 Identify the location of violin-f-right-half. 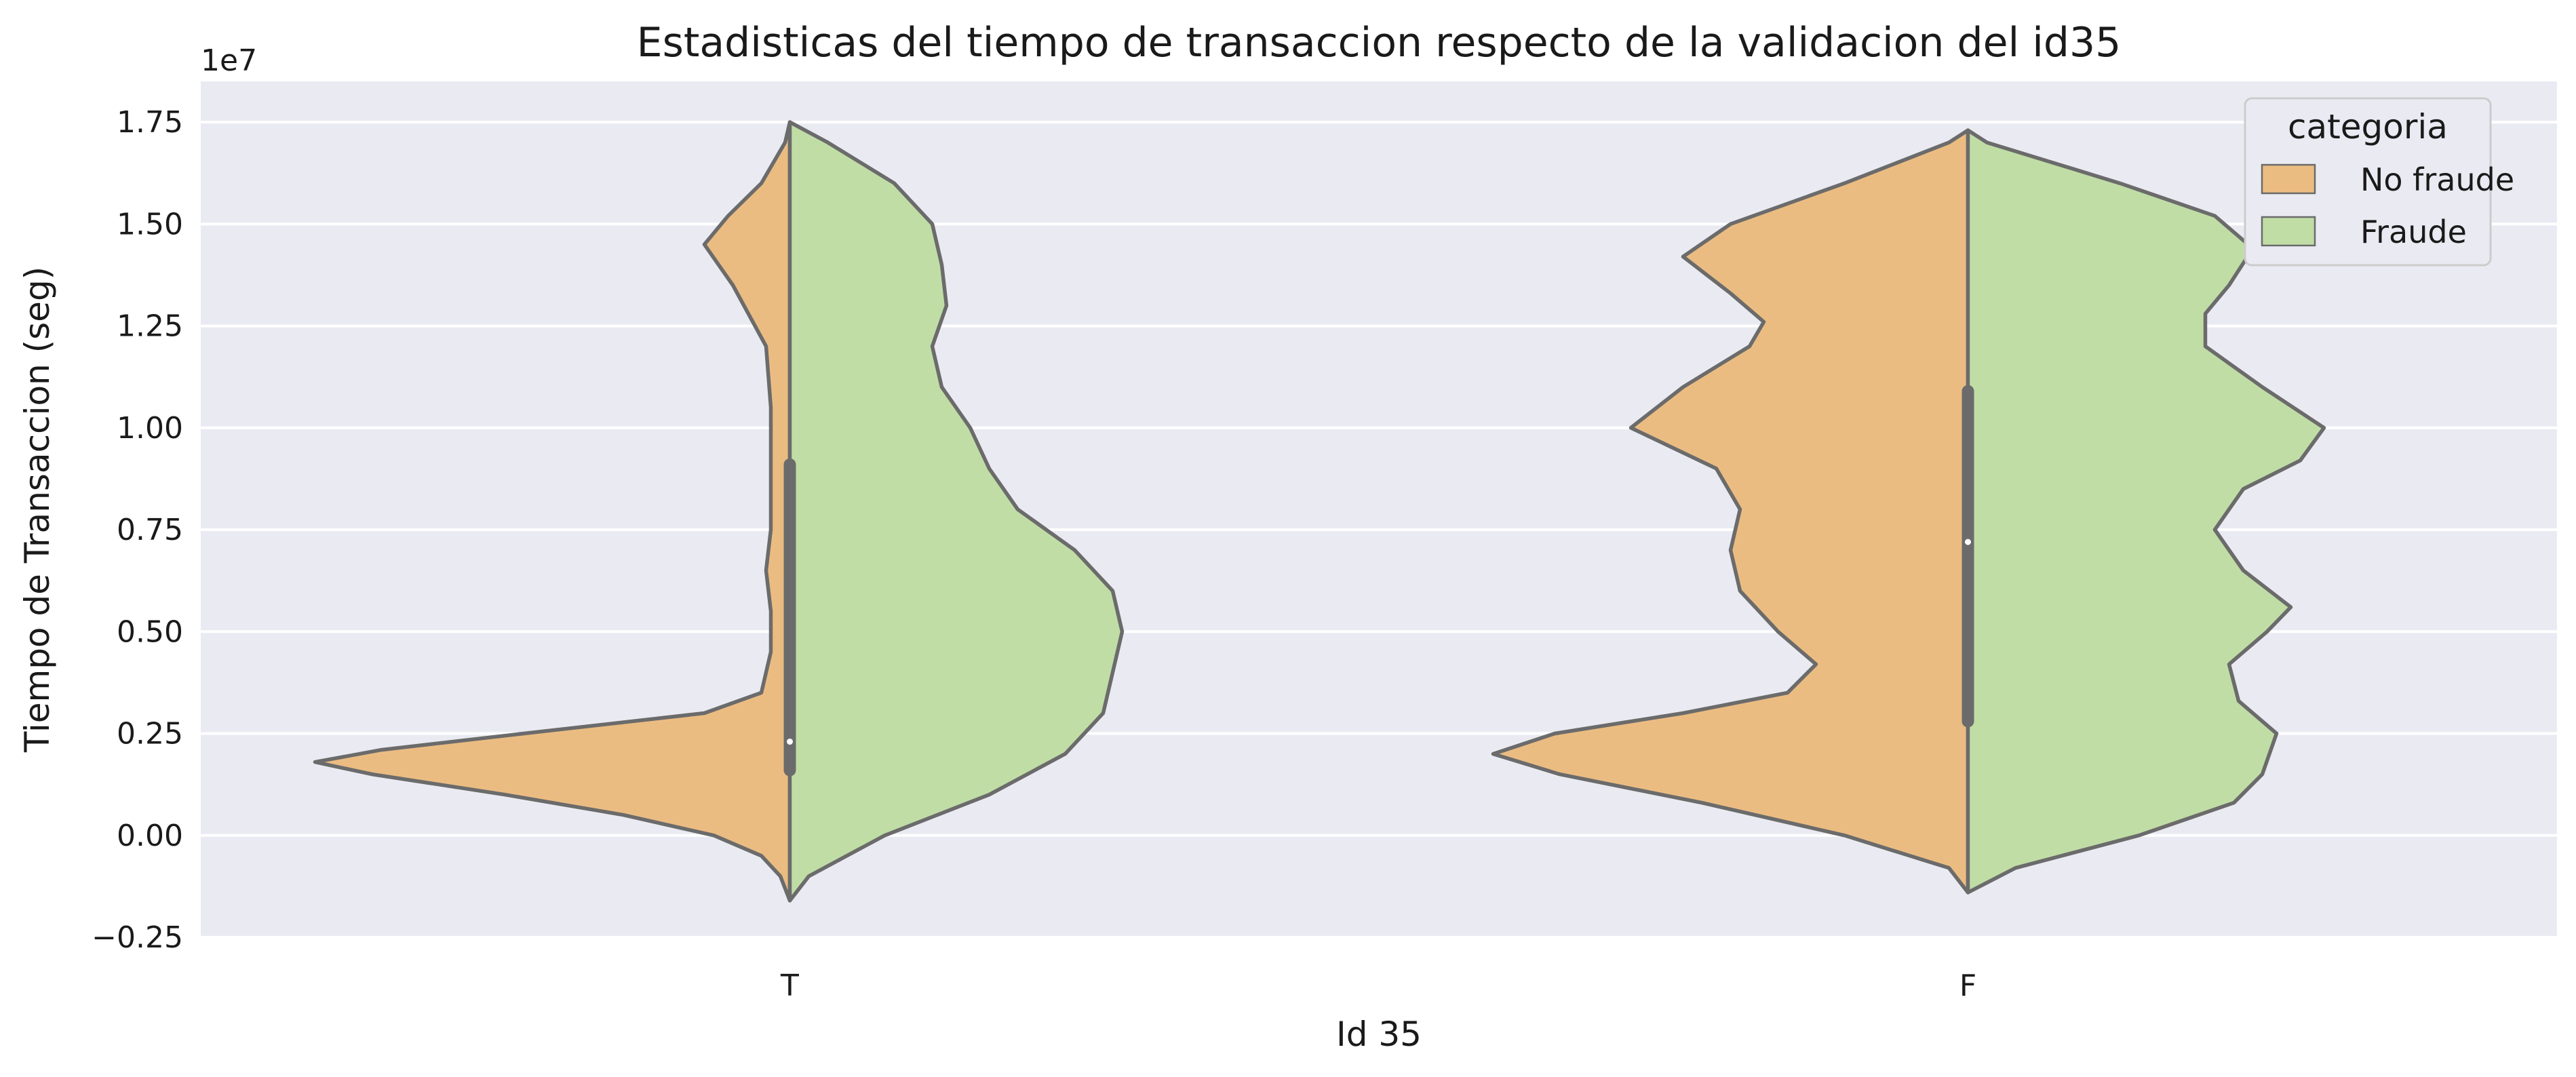
(2146, 512).